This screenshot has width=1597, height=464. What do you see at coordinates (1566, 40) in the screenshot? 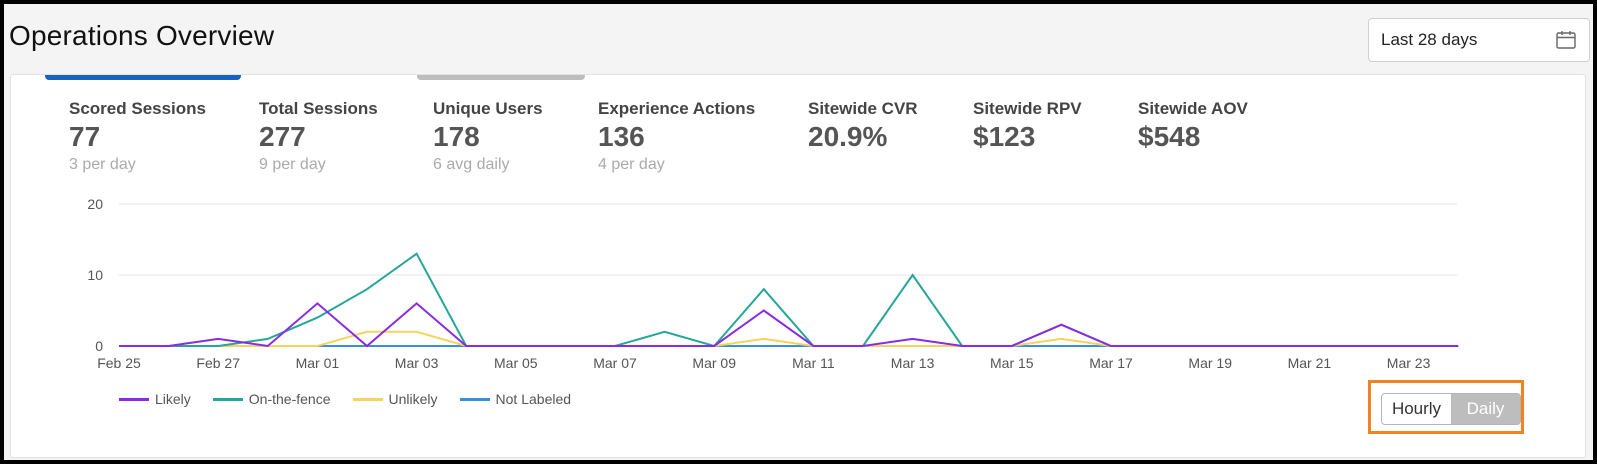
I see `calendar-icon` at bounding box center [1566, 40].